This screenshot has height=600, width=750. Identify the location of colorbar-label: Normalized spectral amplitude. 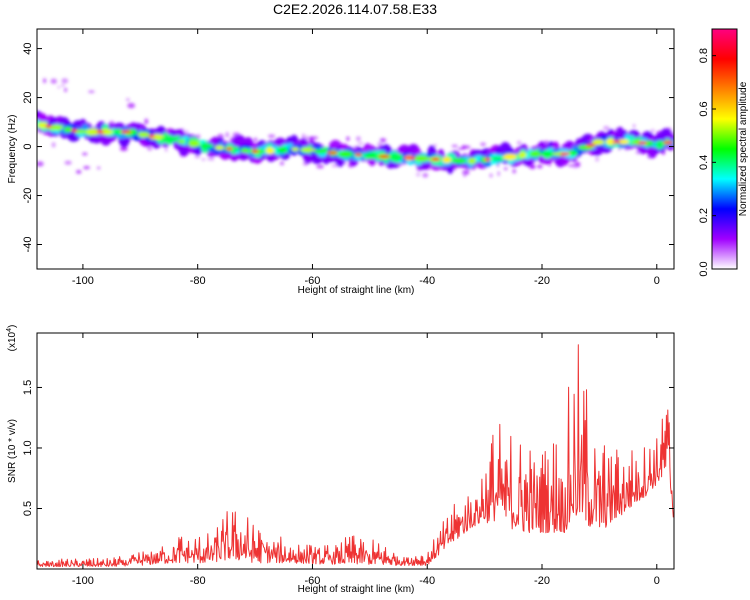
(743, 148).